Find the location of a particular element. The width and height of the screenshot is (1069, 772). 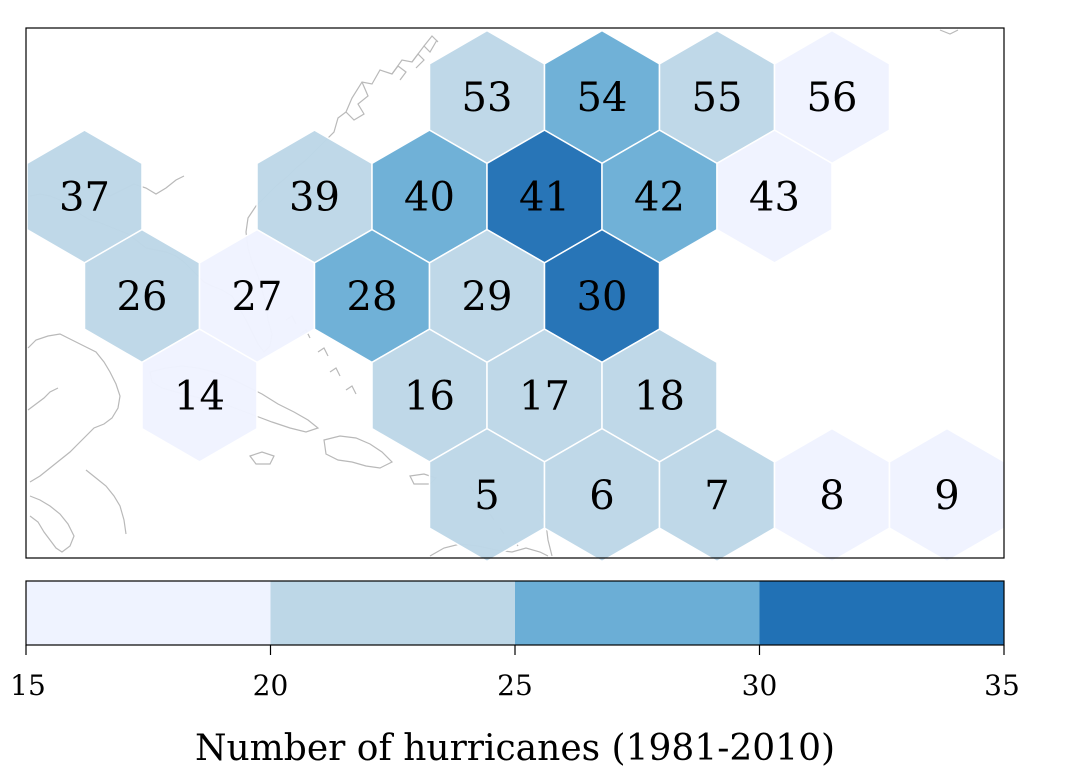

colorbar-tick-label-25: 25 is located at coordinates (515, 685).